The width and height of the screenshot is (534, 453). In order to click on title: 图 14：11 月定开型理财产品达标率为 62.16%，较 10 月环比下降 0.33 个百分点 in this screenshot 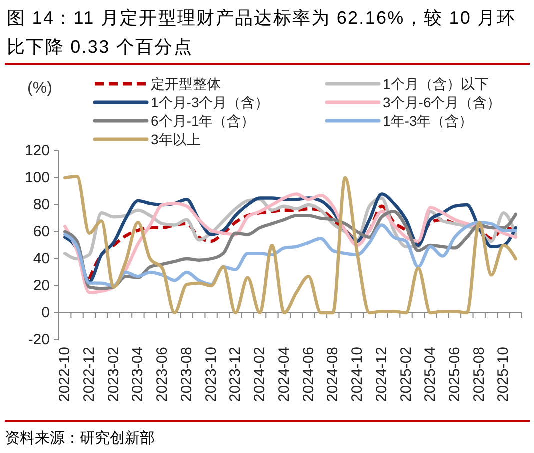, I will do `click(262, 33)`.